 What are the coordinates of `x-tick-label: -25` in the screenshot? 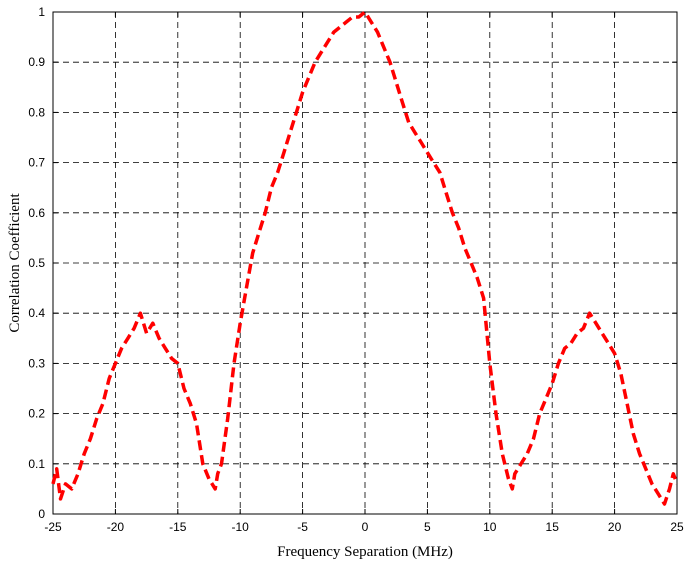 It's located at (53, 527).